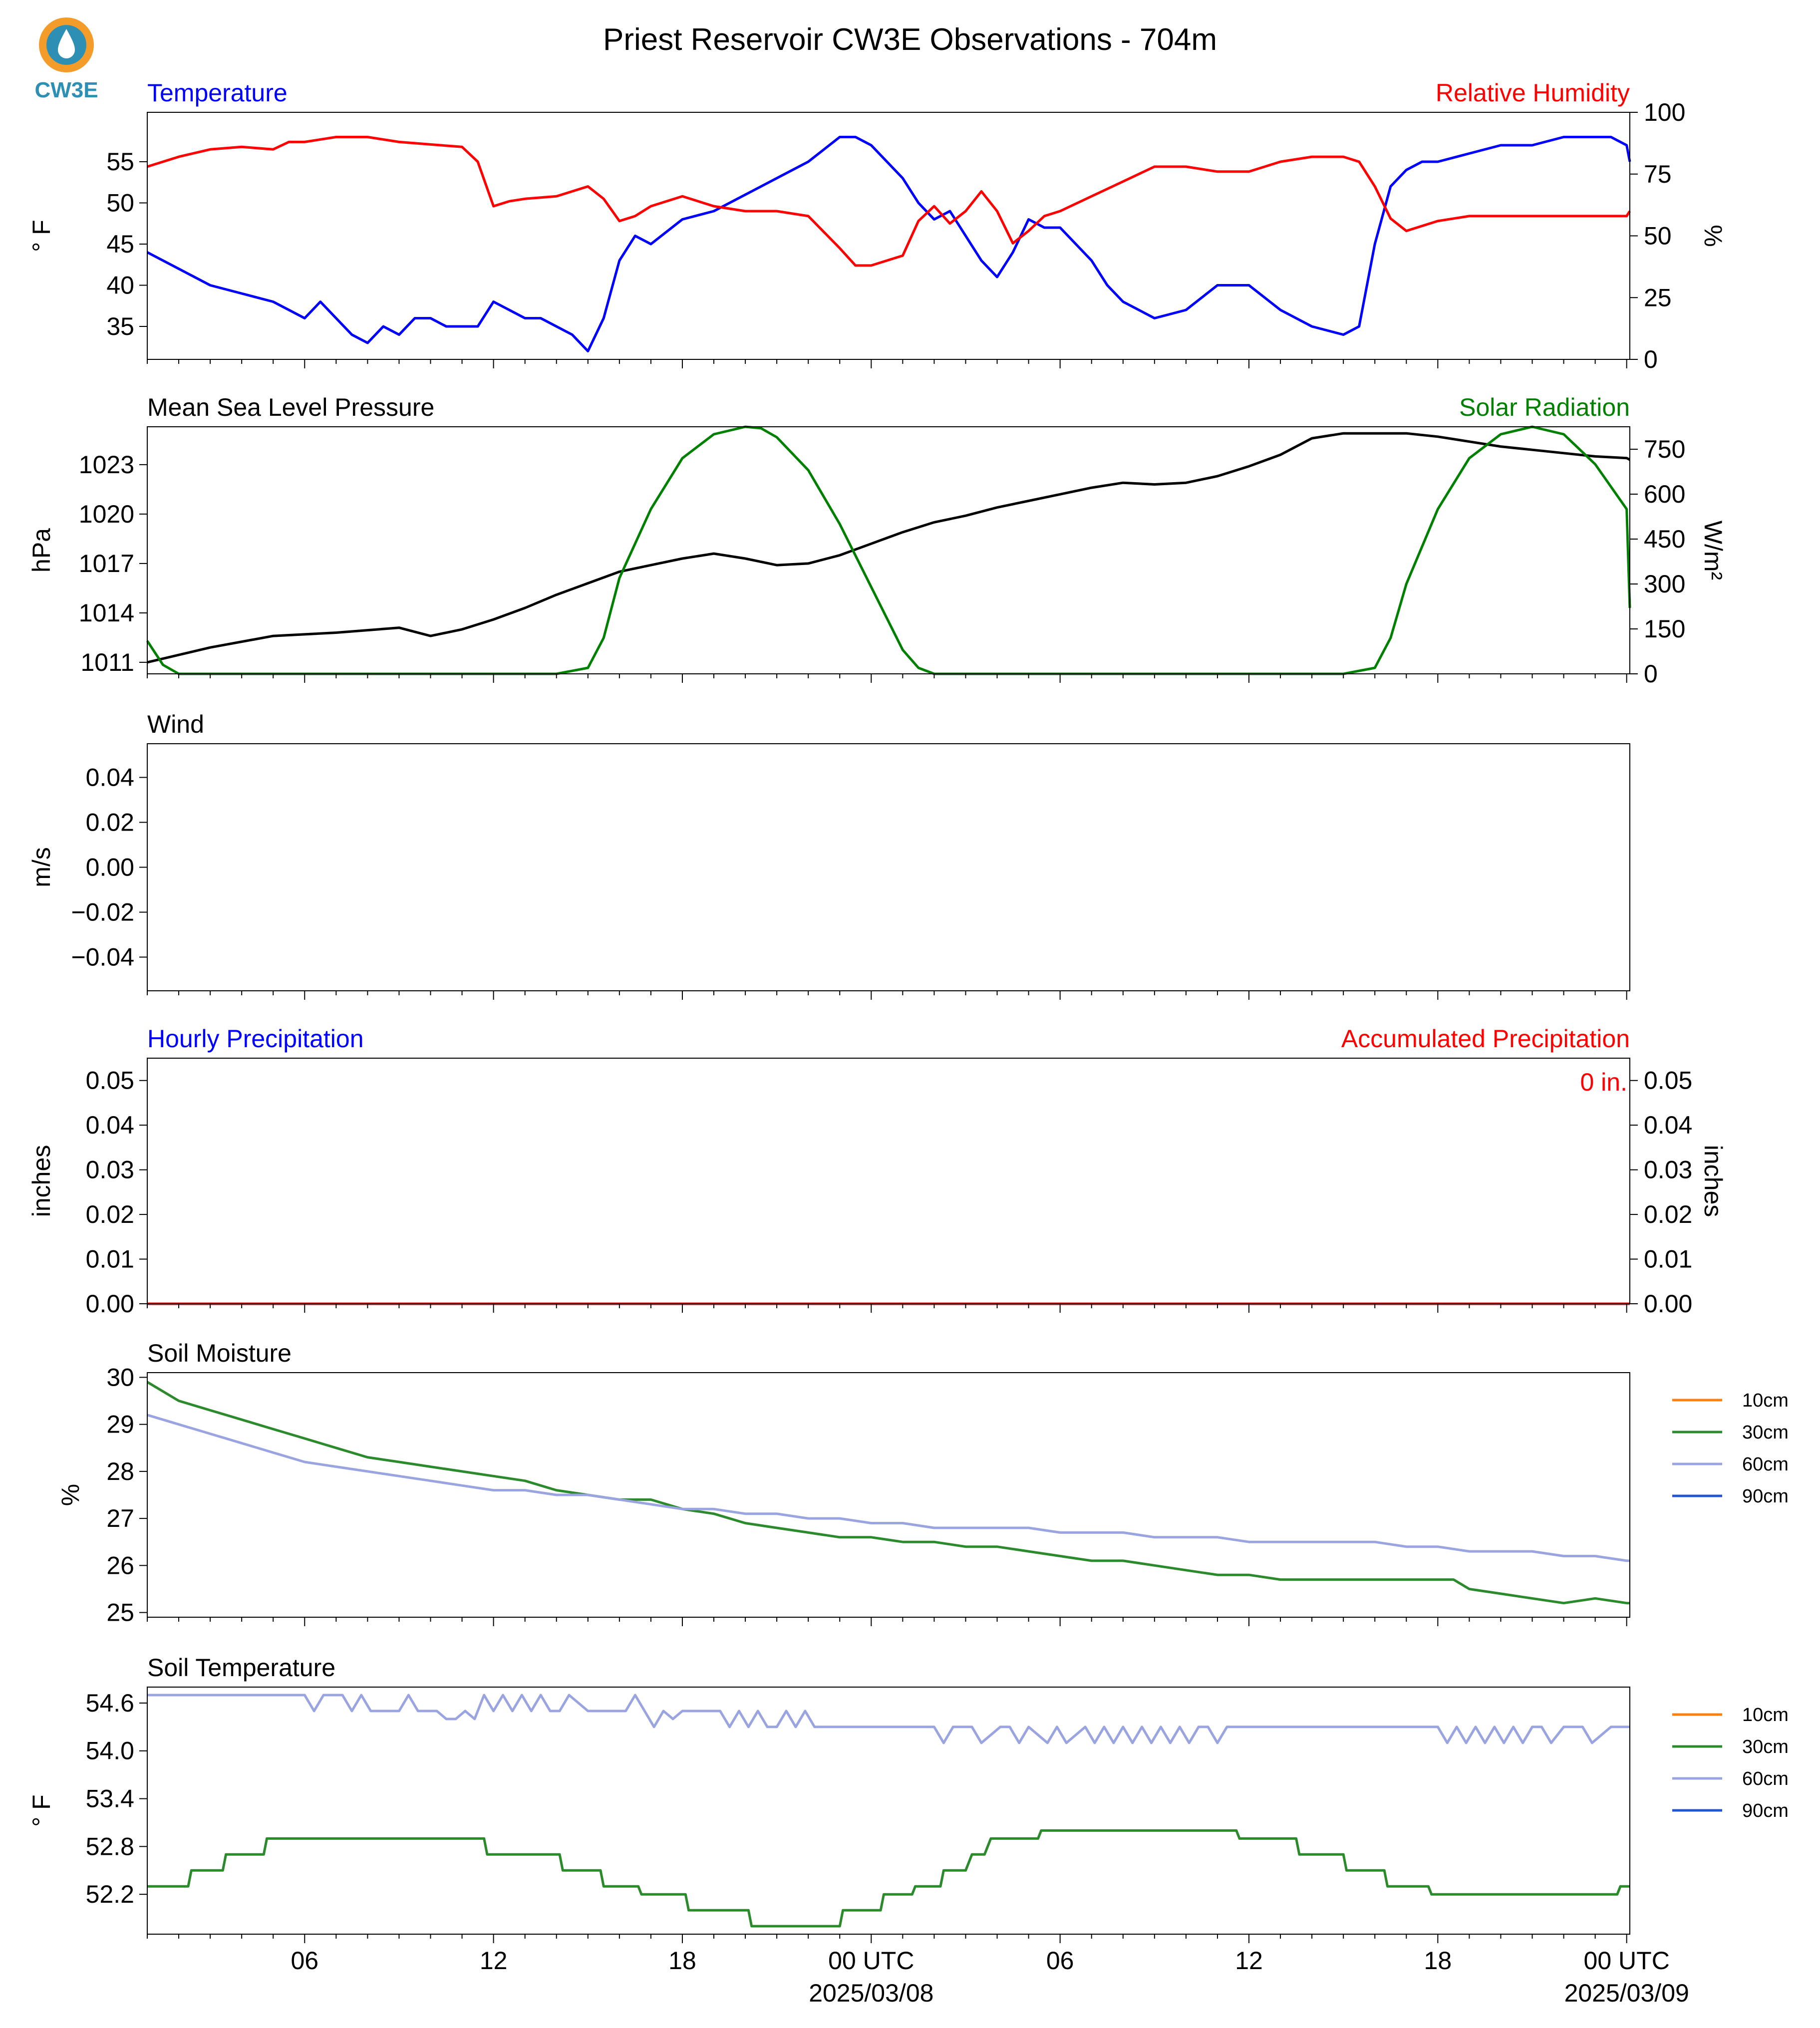 Image resolution: width=1820 pixels, height=2028 pixels. Describe the element at coordinates (1485, 1039) in the screenshot. I see `panel-title-right: Accumulated Precipitation` at that location.